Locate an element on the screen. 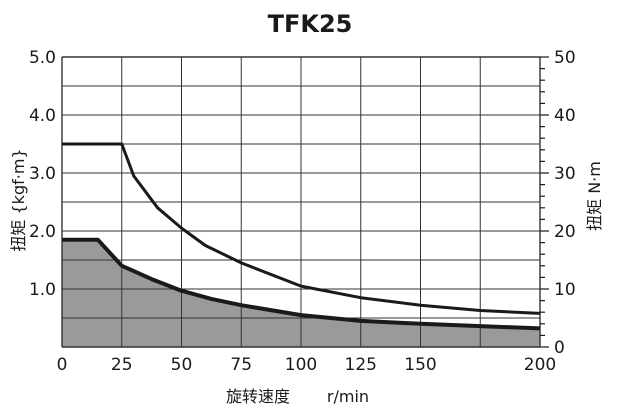 The image size is (620, 420). x-tick-label: 125 is located at coordinates (361, 365).